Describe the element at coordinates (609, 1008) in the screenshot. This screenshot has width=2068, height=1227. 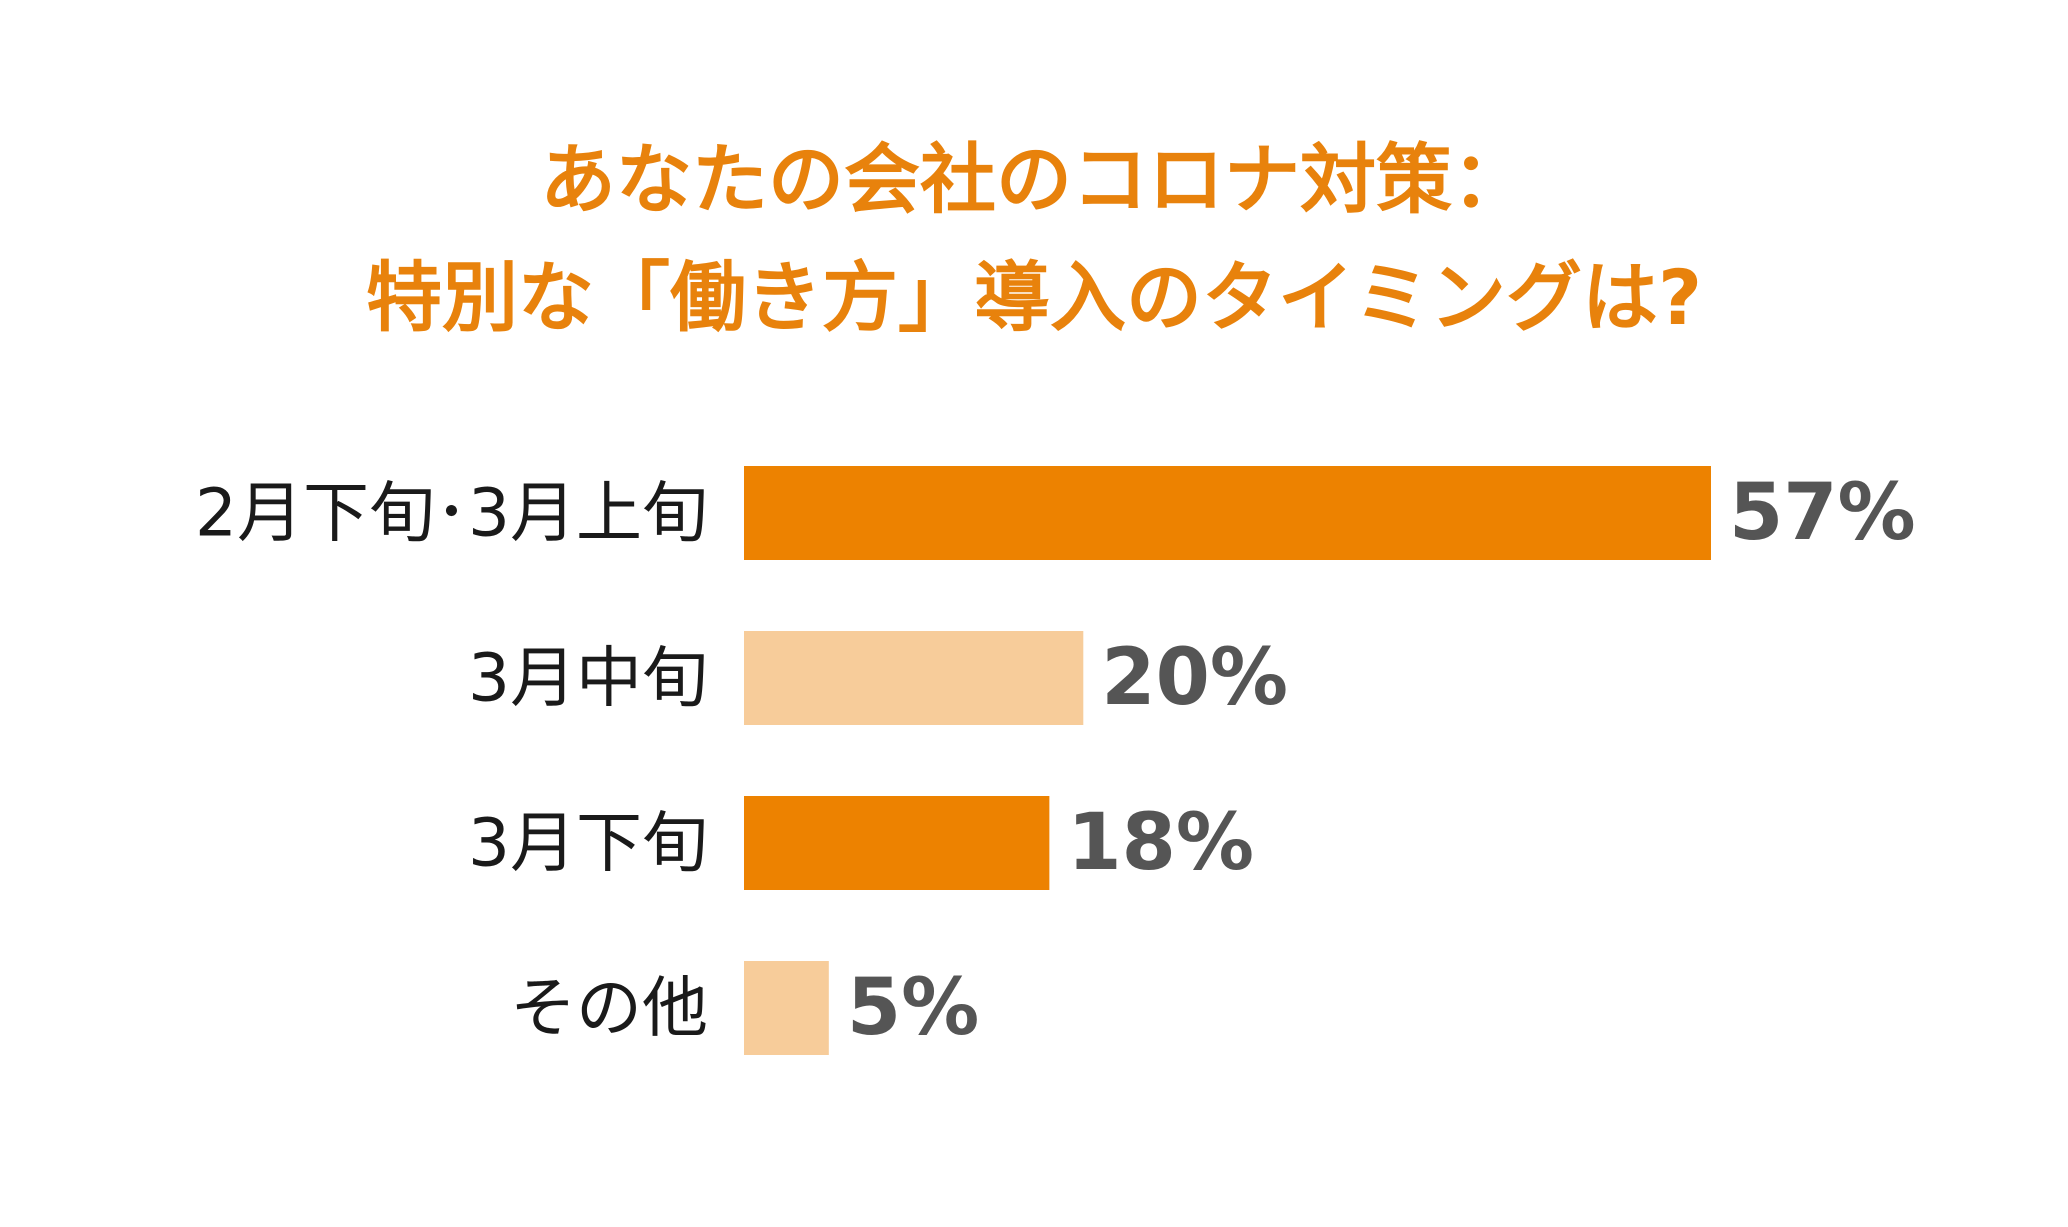
I see `category-label-4: その他` at that location.